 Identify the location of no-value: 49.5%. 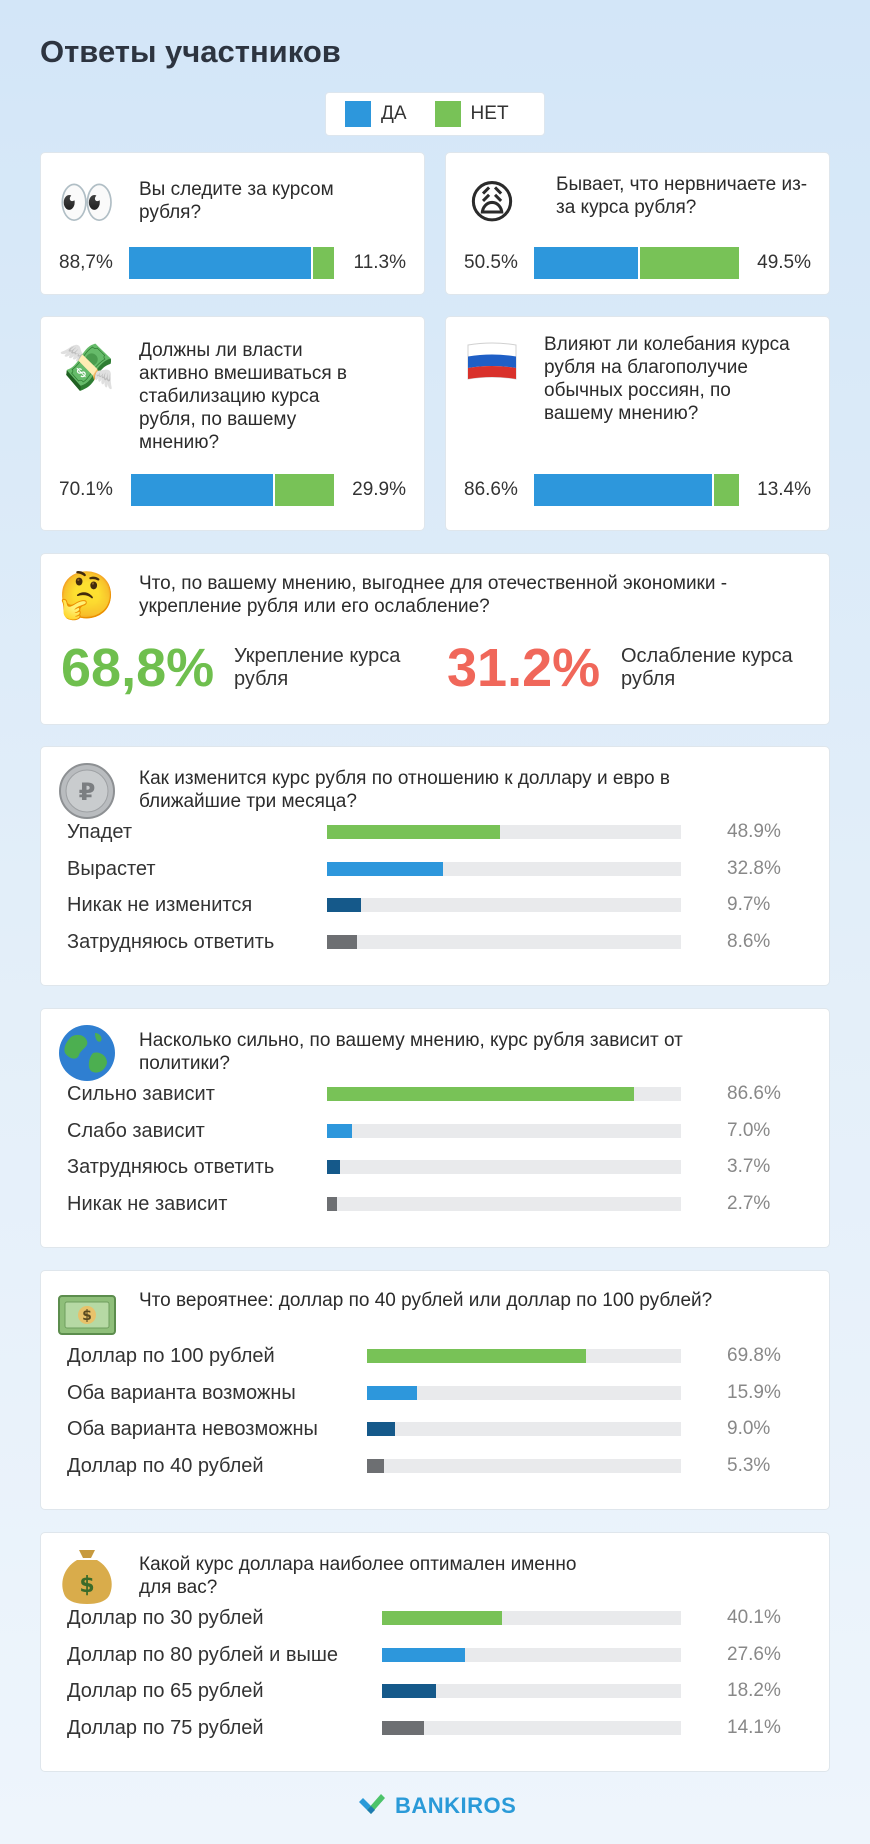
(784, 262).